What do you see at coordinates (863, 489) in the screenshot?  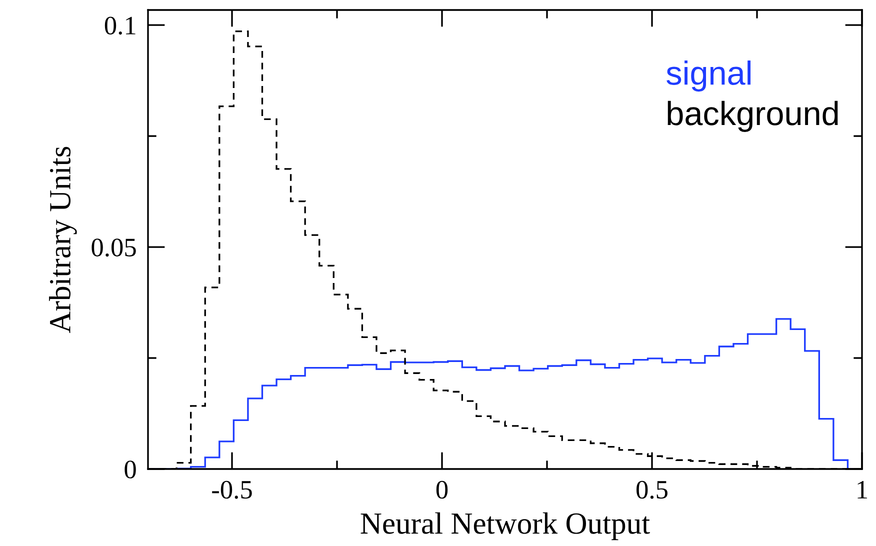 I see `x-tick-label: 1` at bounding box center [863, 489].